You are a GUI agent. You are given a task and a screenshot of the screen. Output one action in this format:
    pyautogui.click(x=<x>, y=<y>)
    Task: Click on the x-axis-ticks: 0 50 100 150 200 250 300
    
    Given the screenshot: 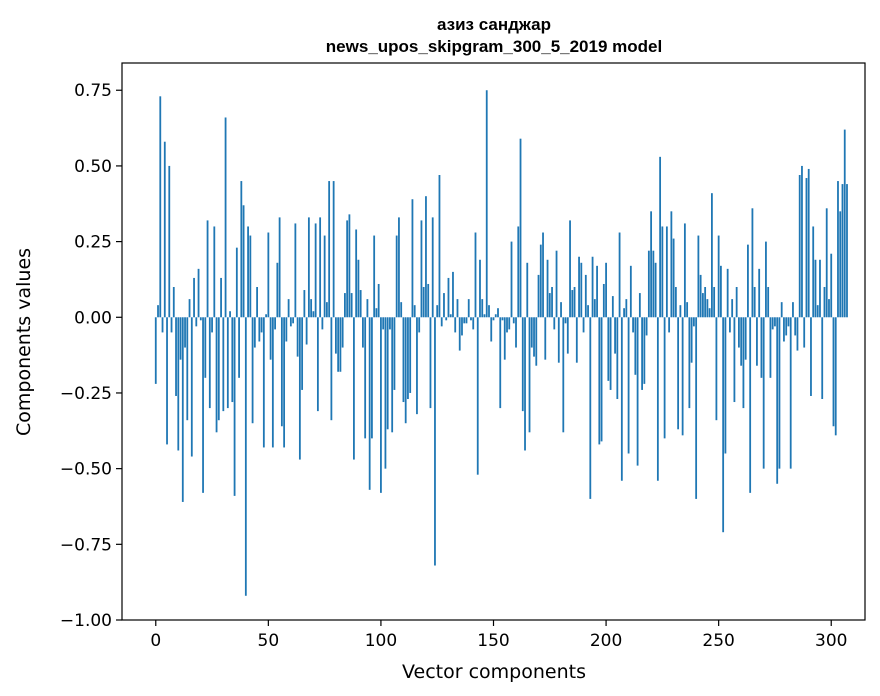 What is the action you would take?
    pyautogui.click(x=498, y=635)
    